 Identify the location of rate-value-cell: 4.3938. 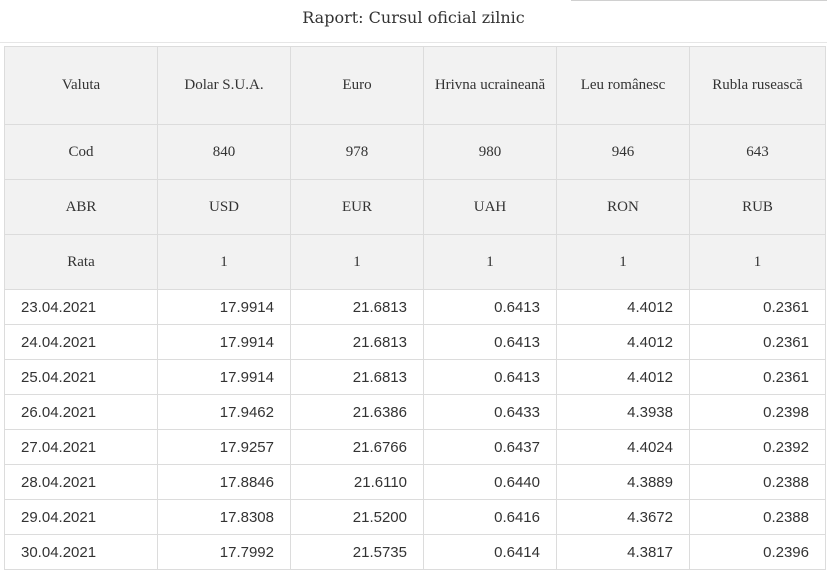
(623, 412).